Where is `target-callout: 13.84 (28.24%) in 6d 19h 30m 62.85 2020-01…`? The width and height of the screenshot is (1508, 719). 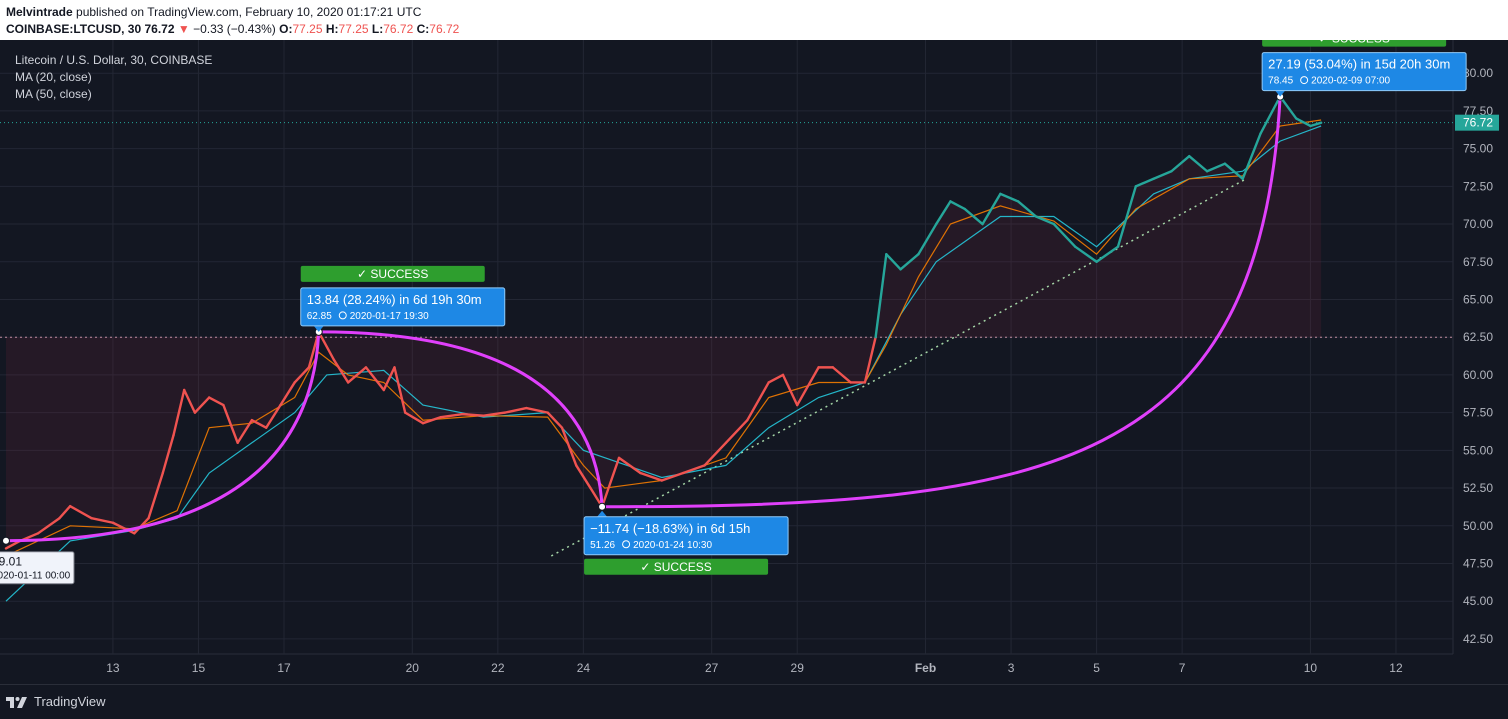 target-callout: 13.84 (28.24%) in 6d 19h 30m 62.85 2020-01… is located at coordinates (403, 307).